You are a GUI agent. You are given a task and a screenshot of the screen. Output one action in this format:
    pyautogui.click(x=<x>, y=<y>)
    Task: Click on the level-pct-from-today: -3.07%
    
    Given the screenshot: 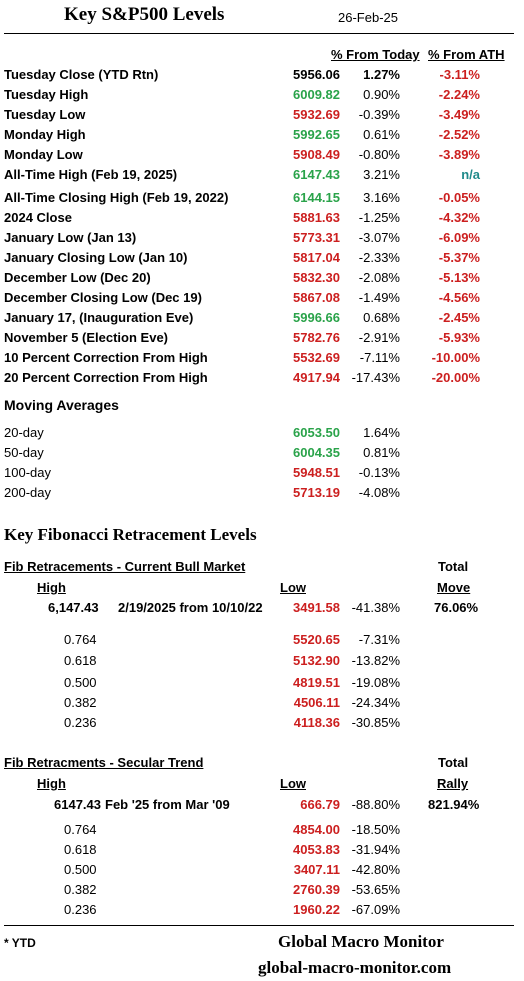 What is the action you would take?
    pyautogui.click(x=379, y=237)
    